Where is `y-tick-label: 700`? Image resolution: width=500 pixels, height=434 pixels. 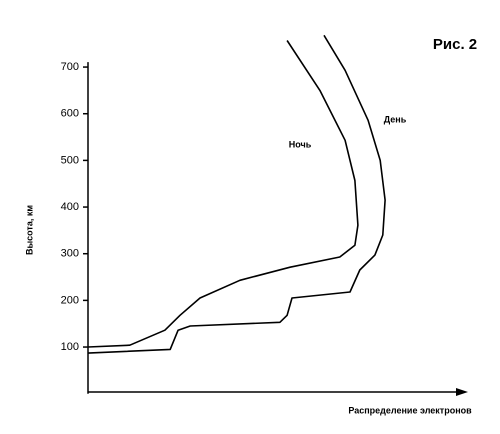 y-tick-label: 700 is located at coordinates (70, 67).